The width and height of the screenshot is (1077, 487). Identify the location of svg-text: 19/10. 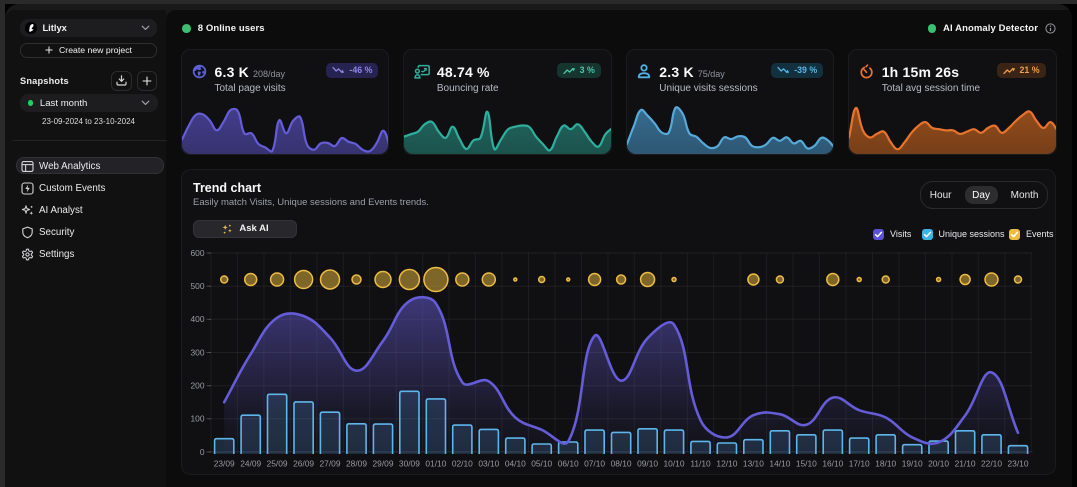
(912, 464).